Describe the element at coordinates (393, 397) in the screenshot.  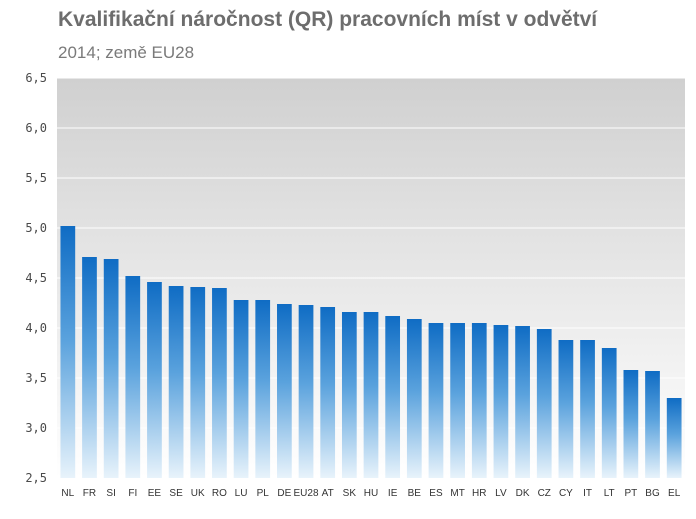
I see `bar-ie` at that location.